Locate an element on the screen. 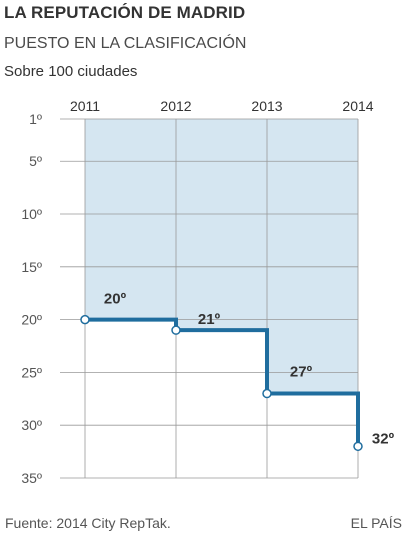 The height and width of the screenshot is (538, 414). publisher-credit: EL PAÍS is located at coordinates (376, 523).